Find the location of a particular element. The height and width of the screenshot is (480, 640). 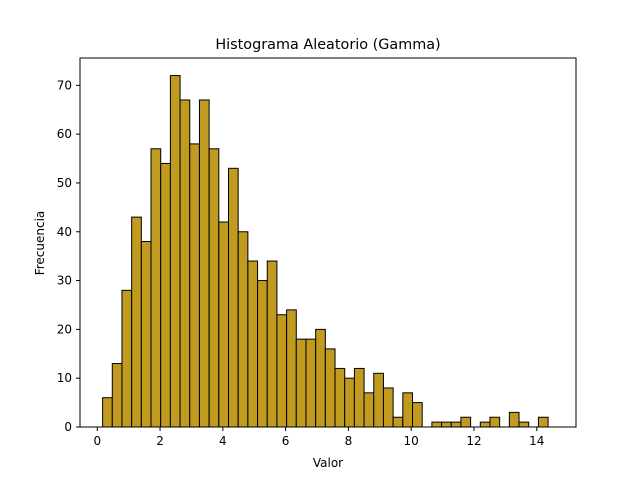

x-tick-label: 4 is located at coordinates (223, 441).